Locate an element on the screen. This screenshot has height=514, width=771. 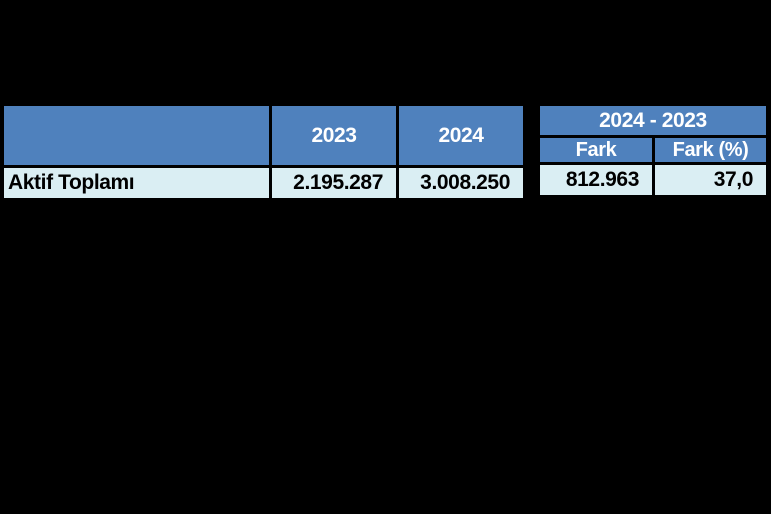
header-cell-2023: 2023 is located at coordinates (334, 135).